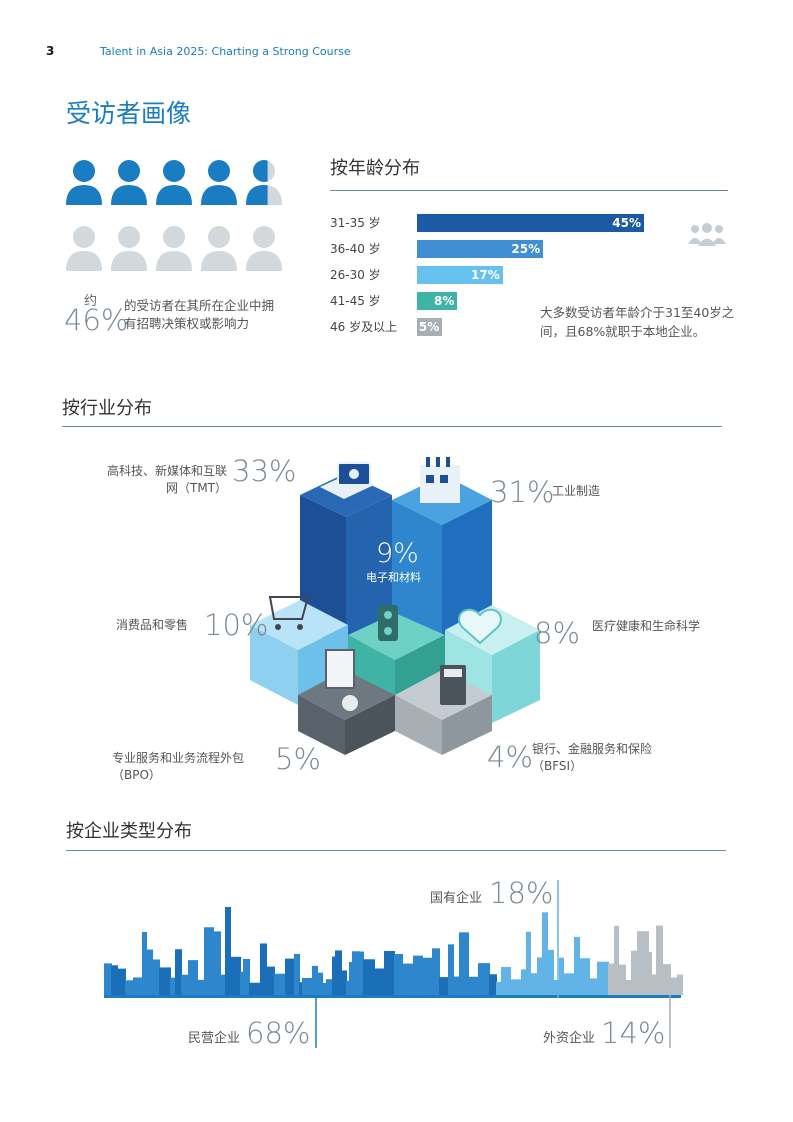 This screenshot has height=1122, width=793. Describe the element at coordinates (576, 491) in the screenshot. I see `industry-mfg-label: 工业制造` at that location.